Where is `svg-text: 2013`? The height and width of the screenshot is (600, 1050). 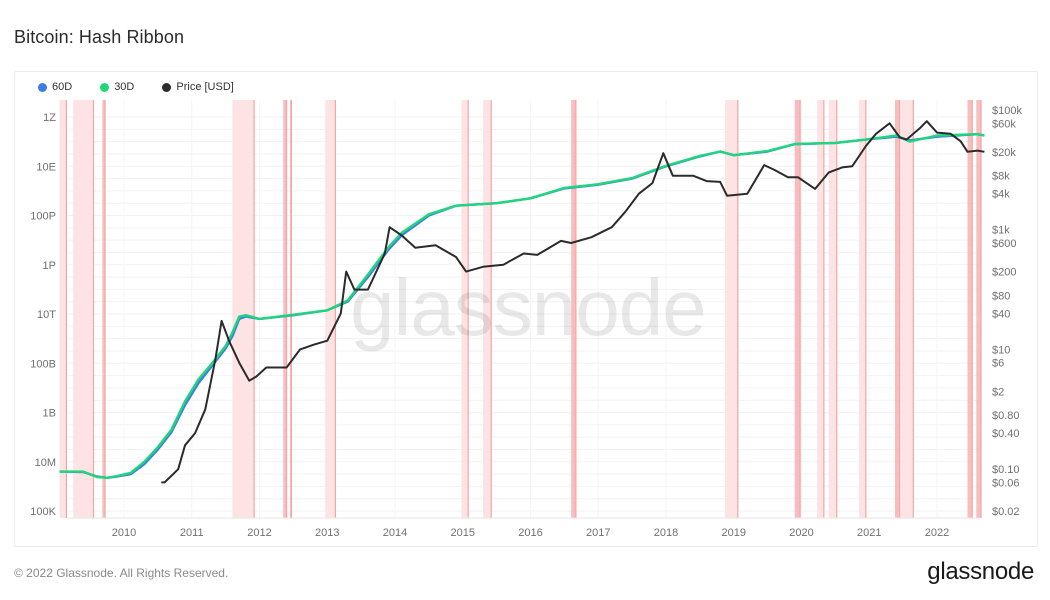
svg-text: 2013 is located at coordinates (327, 533).